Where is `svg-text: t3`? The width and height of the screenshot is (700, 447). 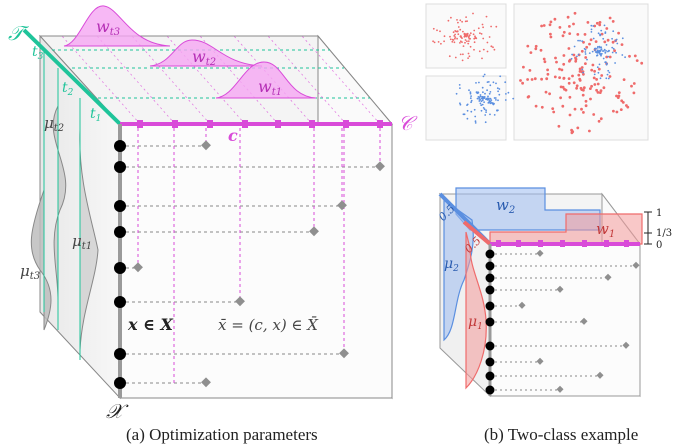
svg-text: t3 is located at coordinates (38, 53).